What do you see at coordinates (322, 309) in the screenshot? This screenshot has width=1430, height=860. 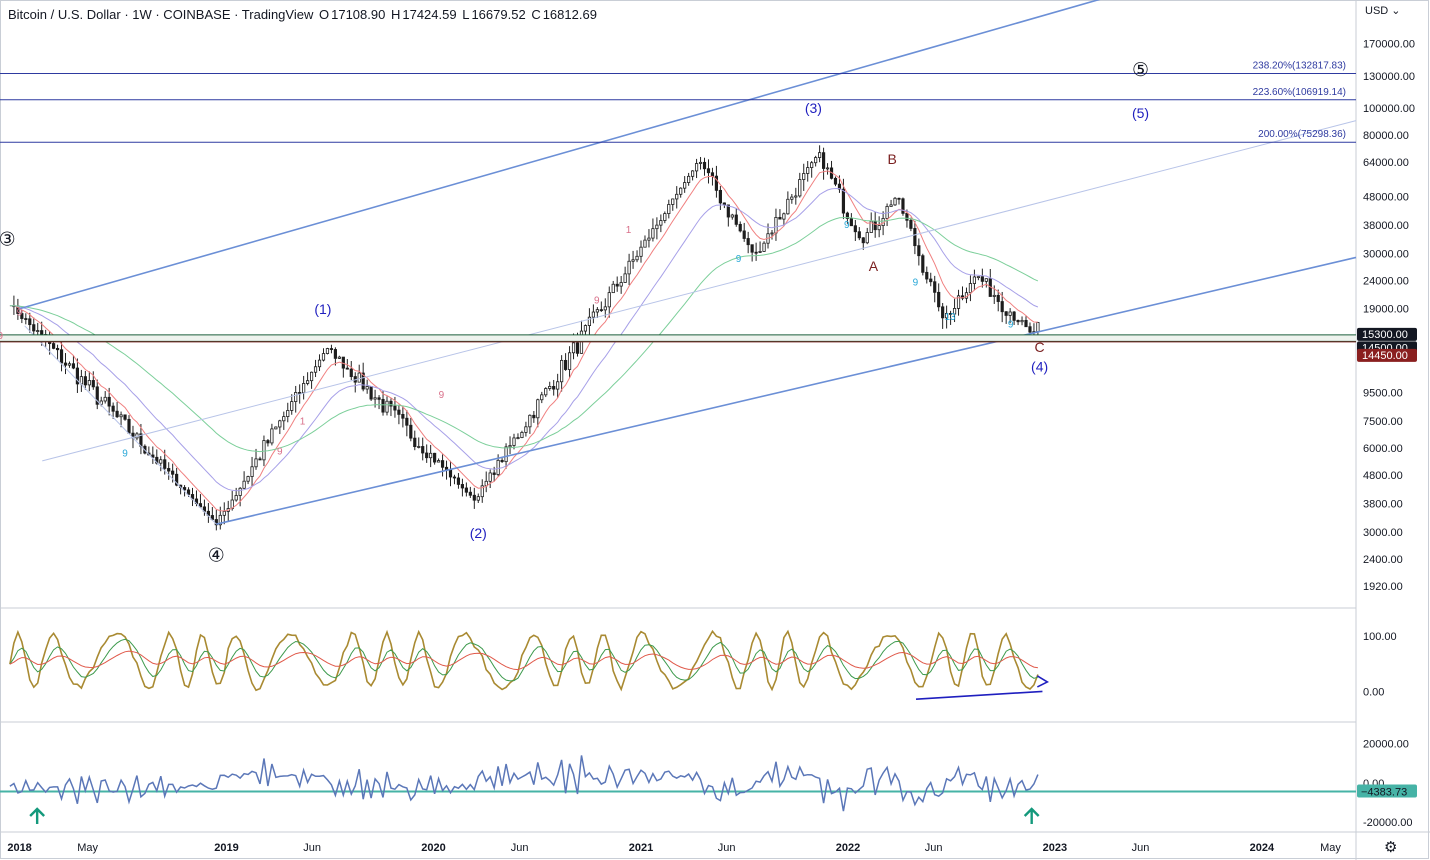 I see `wave-label: (1)` at bounding box center [322, 309].